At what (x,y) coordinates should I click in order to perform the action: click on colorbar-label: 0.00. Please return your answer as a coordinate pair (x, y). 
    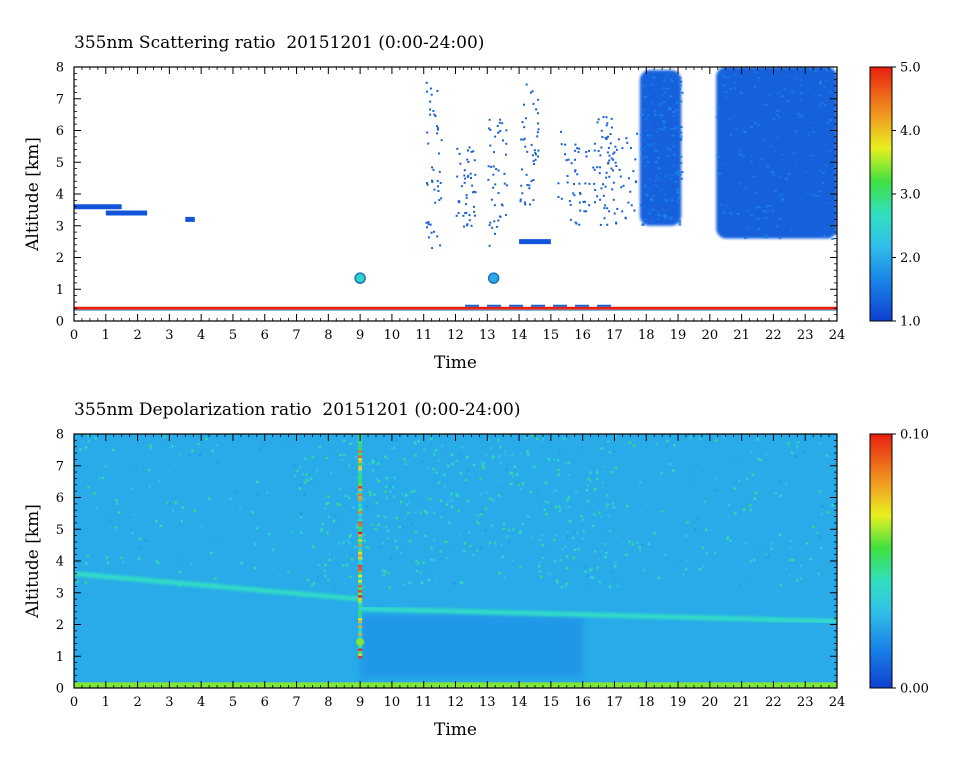
    Looking at the image, I should click on (914, 689).